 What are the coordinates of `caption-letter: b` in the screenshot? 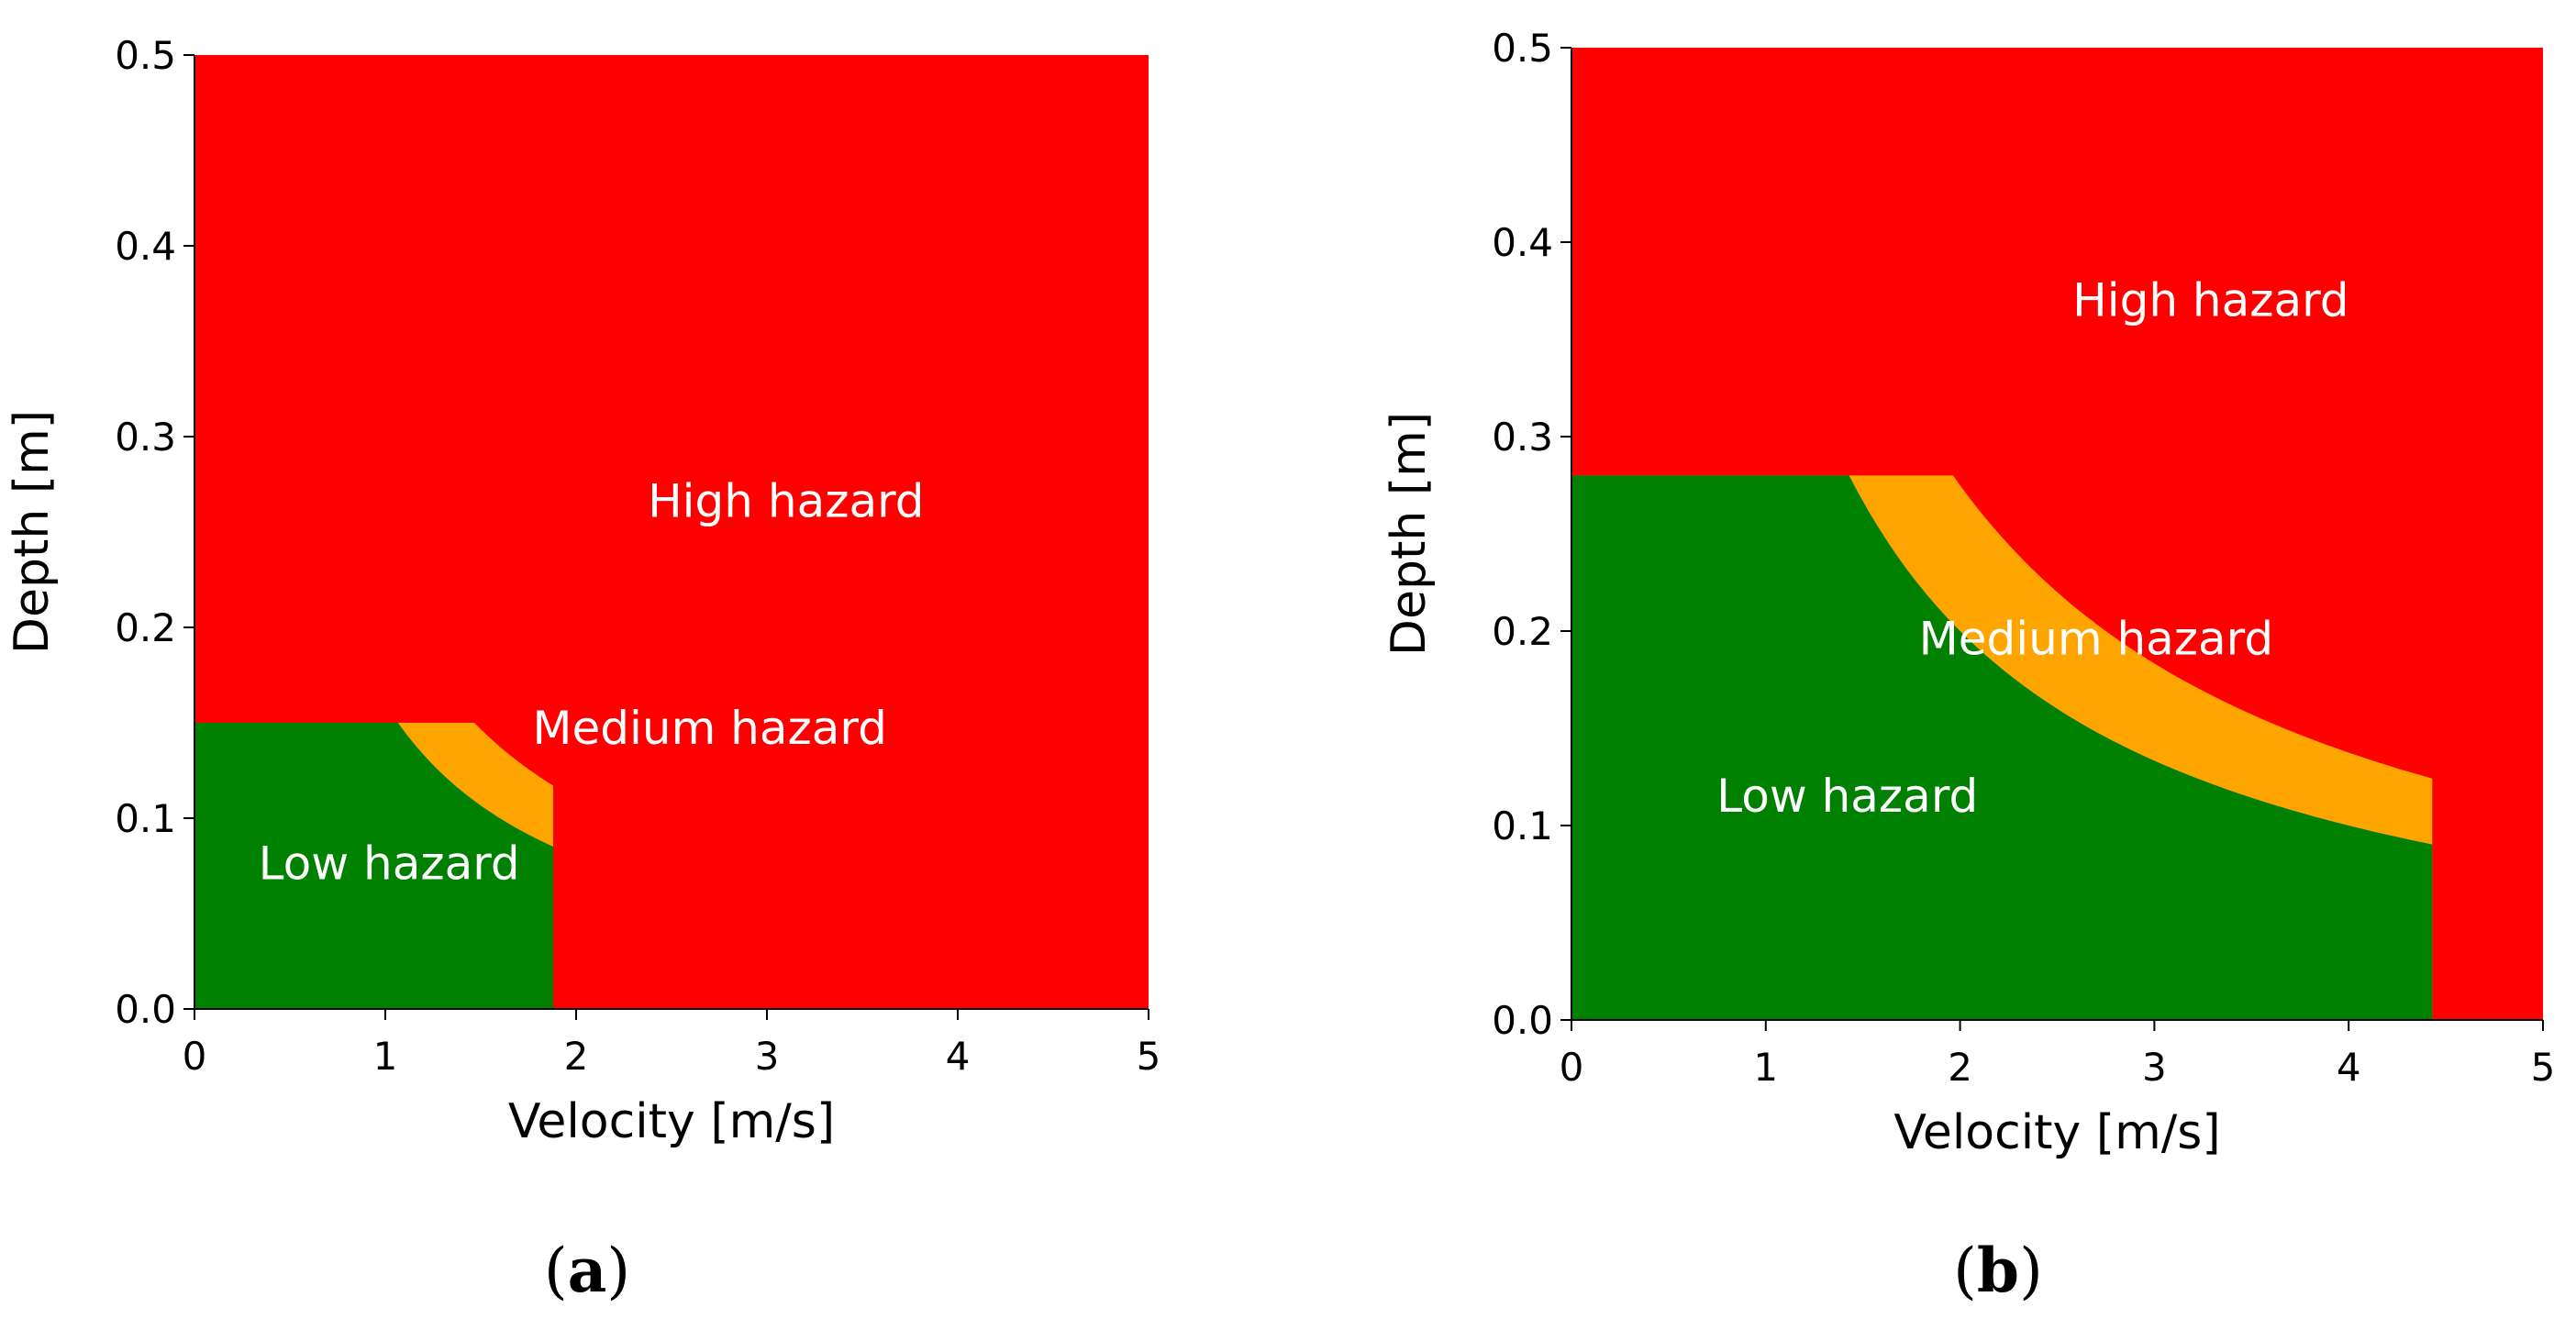 It's located at (1998, 1270).